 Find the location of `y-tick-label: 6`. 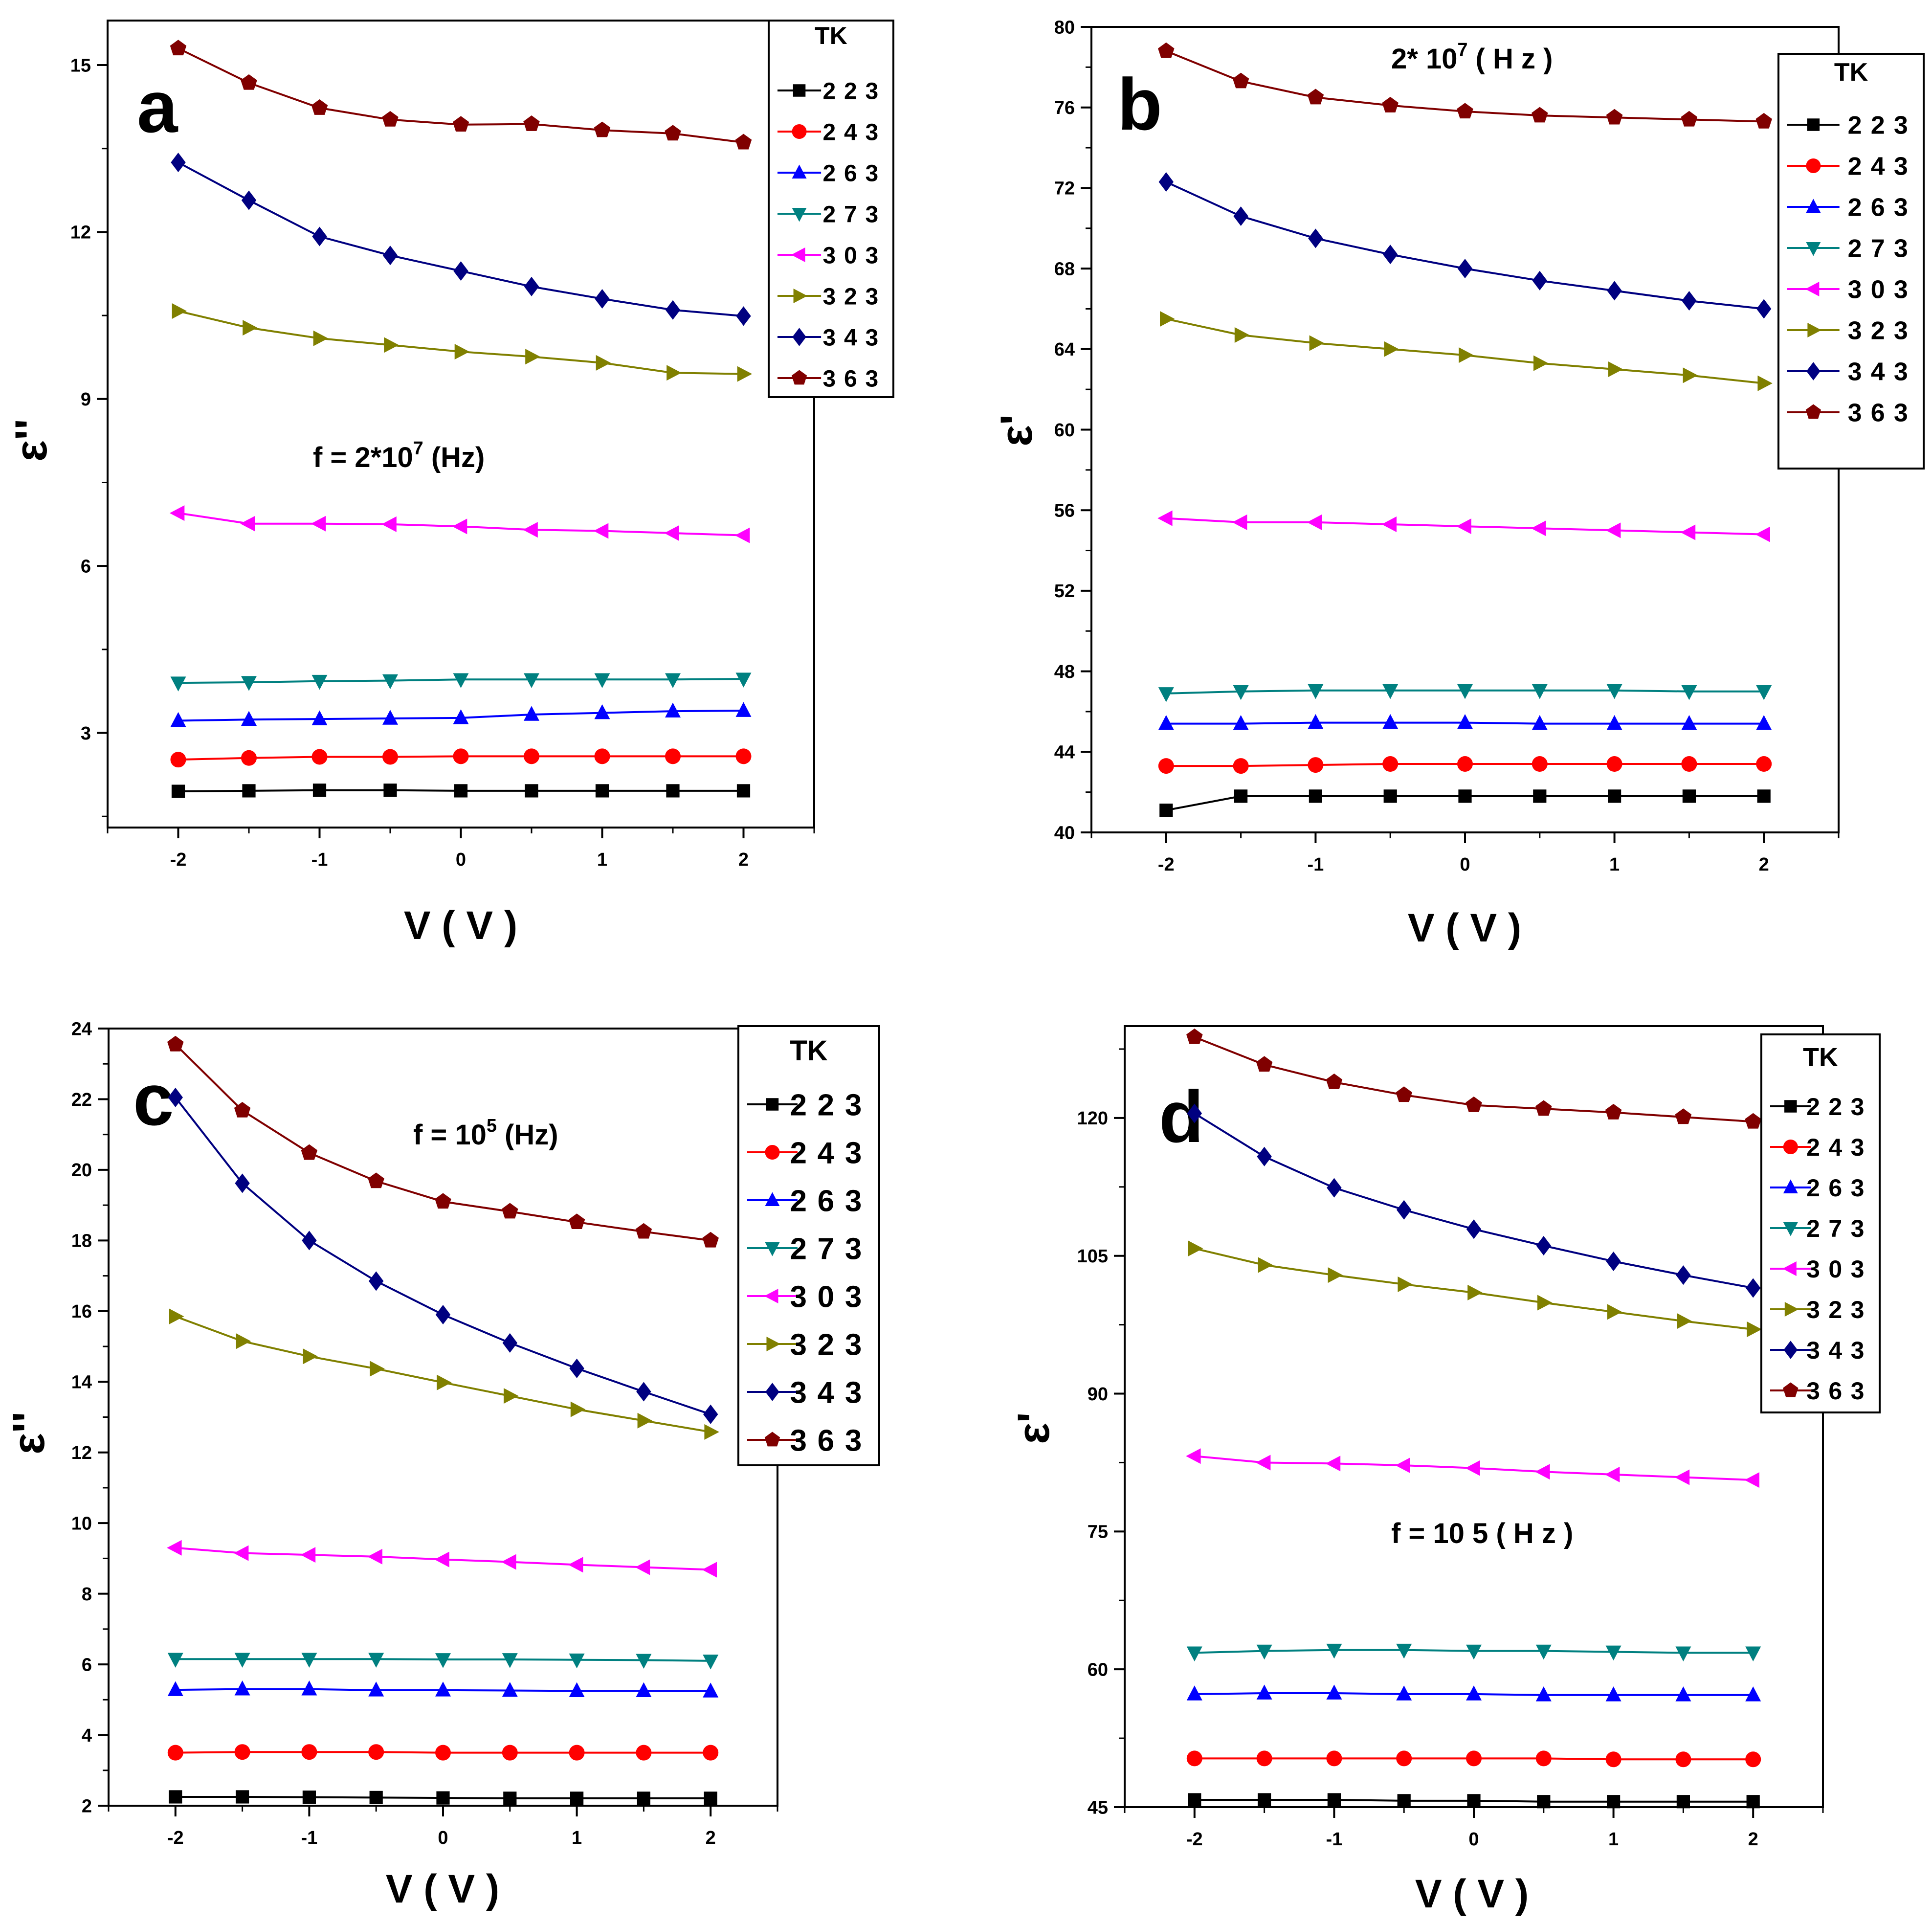

y-tick-label: 6 is located at coordinates (87, 1665).